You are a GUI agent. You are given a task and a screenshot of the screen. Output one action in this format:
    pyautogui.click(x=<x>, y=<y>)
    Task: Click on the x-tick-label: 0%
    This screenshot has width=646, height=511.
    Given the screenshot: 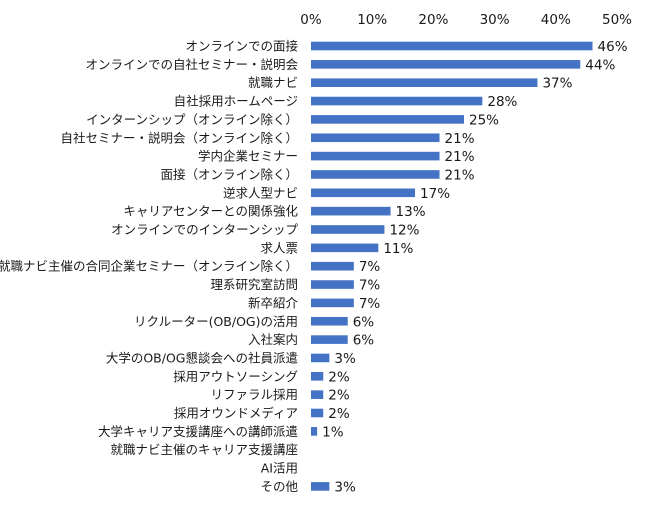 What is the action you would take?
    pyautogui.click(x=311, y=20)
    